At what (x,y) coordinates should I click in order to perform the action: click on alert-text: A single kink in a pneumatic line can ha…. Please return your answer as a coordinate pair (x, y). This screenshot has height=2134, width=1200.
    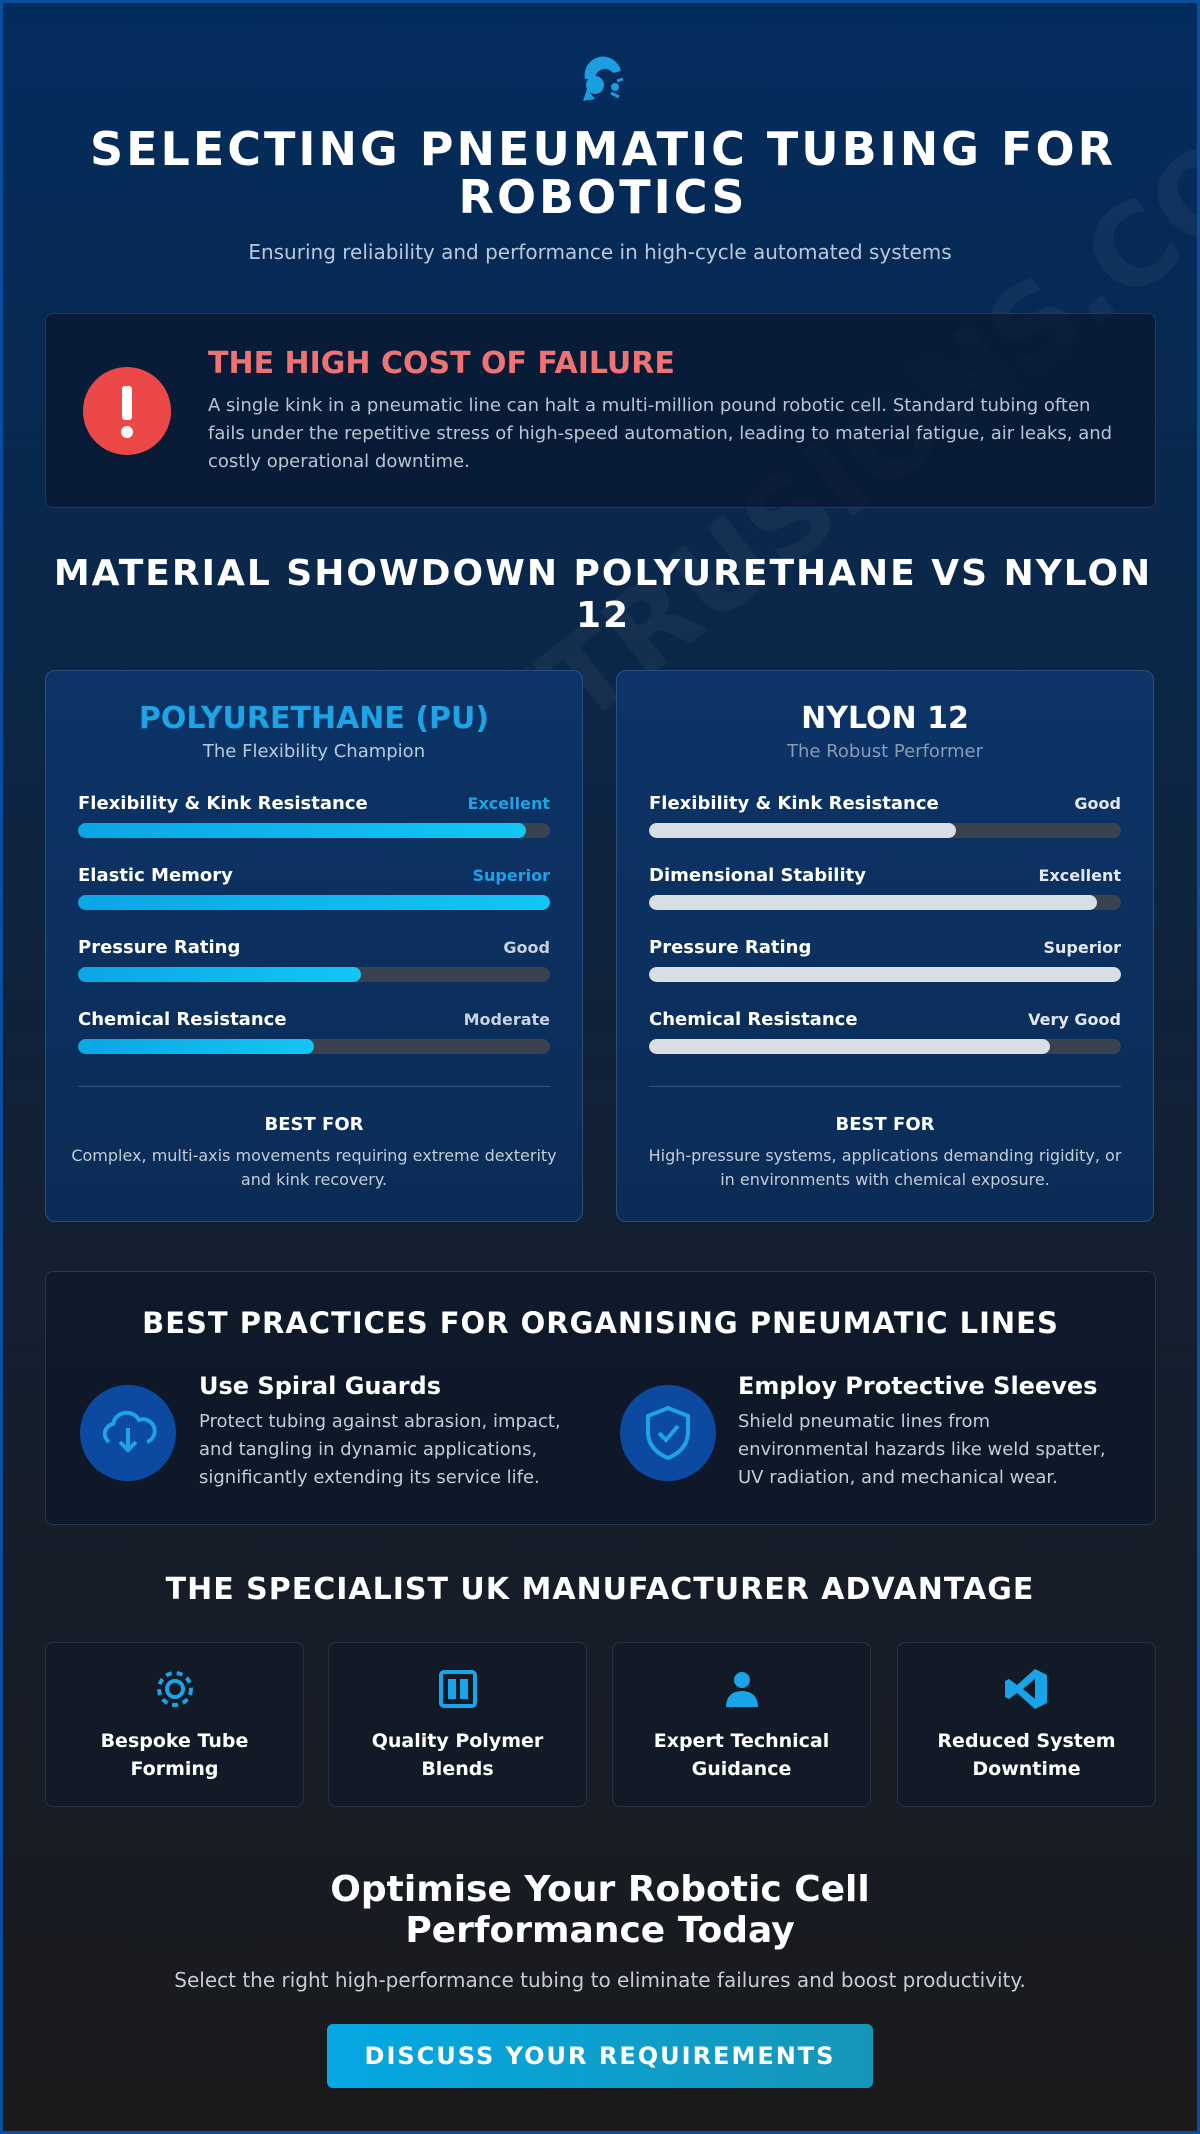
    Looking at the image, I should click on (660, 433).